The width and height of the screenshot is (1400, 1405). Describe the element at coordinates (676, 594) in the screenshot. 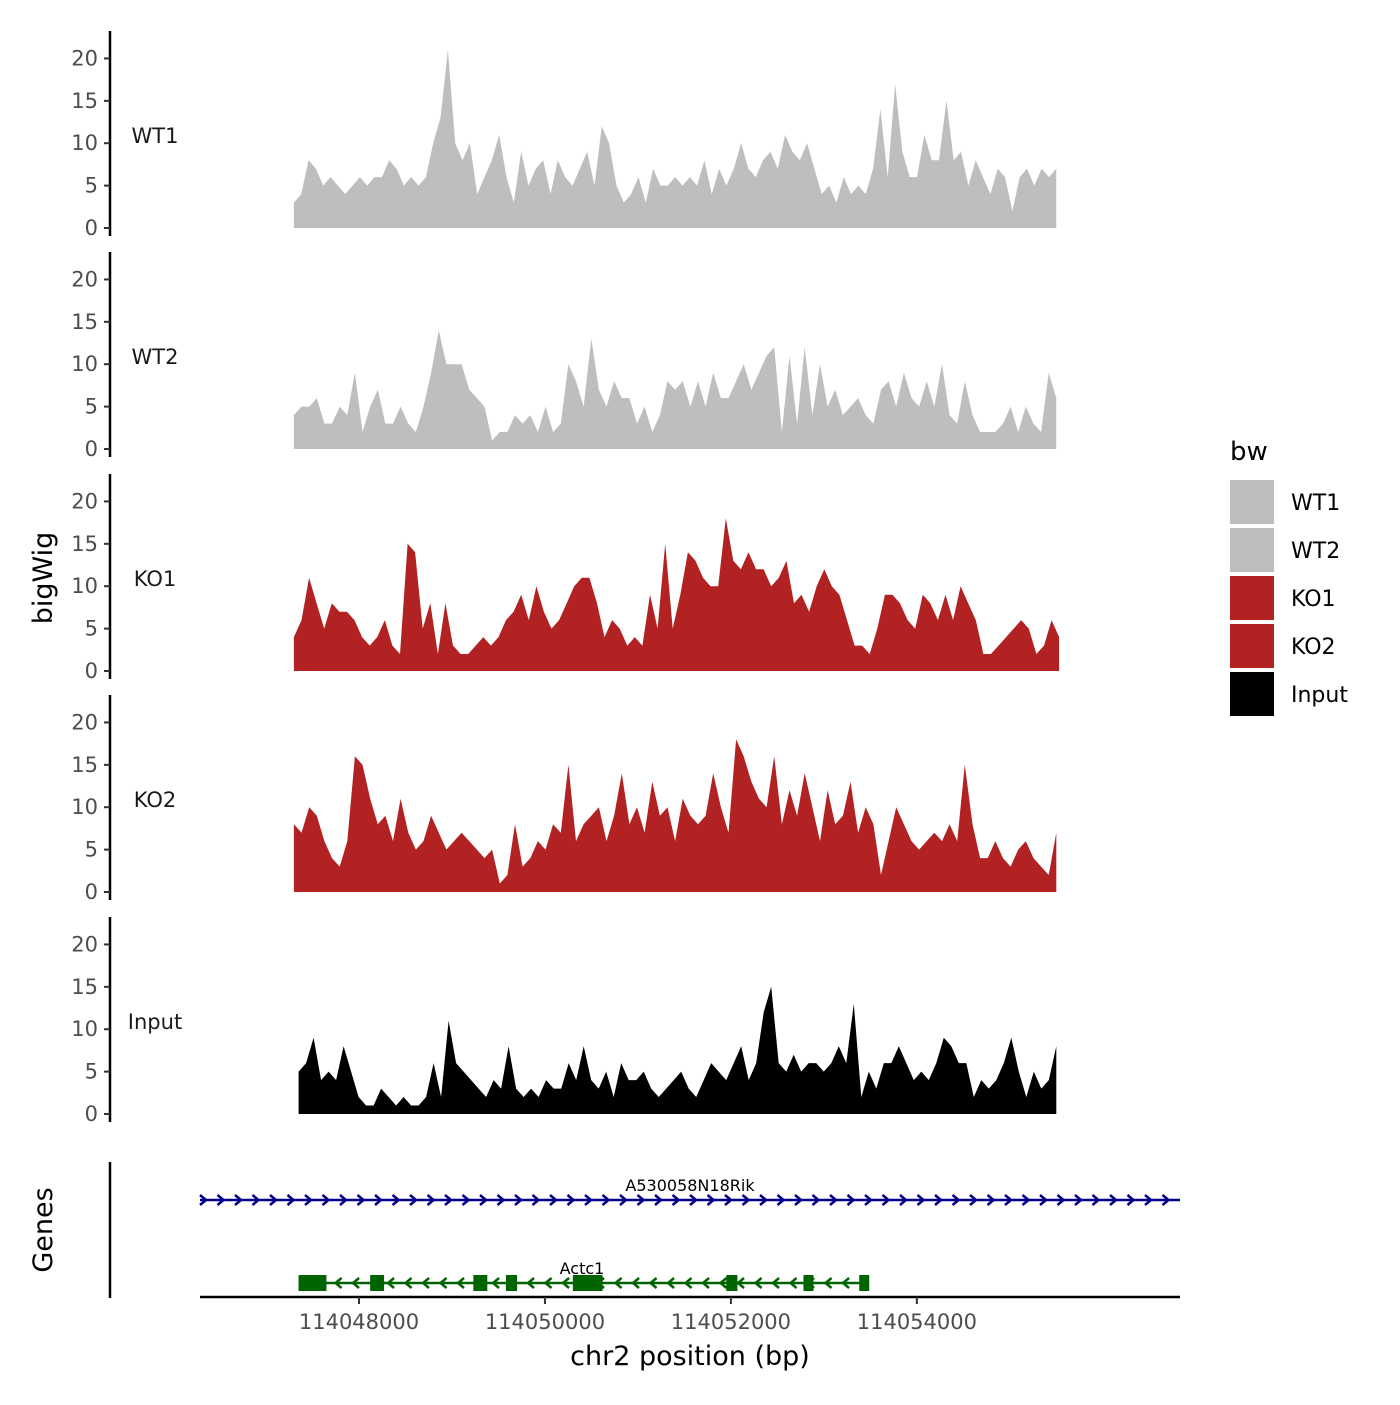

I see `coverage-area-ko1` at that location.